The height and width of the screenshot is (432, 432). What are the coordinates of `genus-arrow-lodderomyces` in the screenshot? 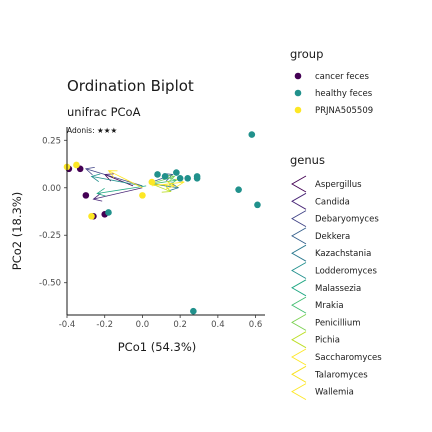 It's located at (116, 180).